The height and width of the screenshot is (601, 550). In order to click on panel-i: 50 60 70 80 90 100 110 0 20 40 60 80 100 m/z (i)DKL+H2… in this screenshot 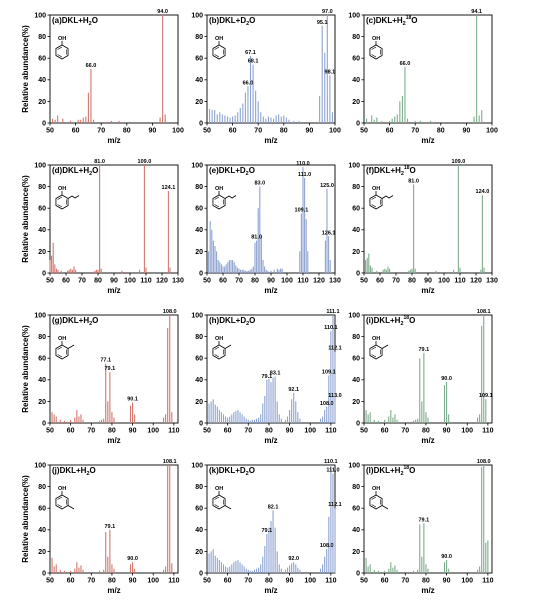, I will do `click(420, 377)`.